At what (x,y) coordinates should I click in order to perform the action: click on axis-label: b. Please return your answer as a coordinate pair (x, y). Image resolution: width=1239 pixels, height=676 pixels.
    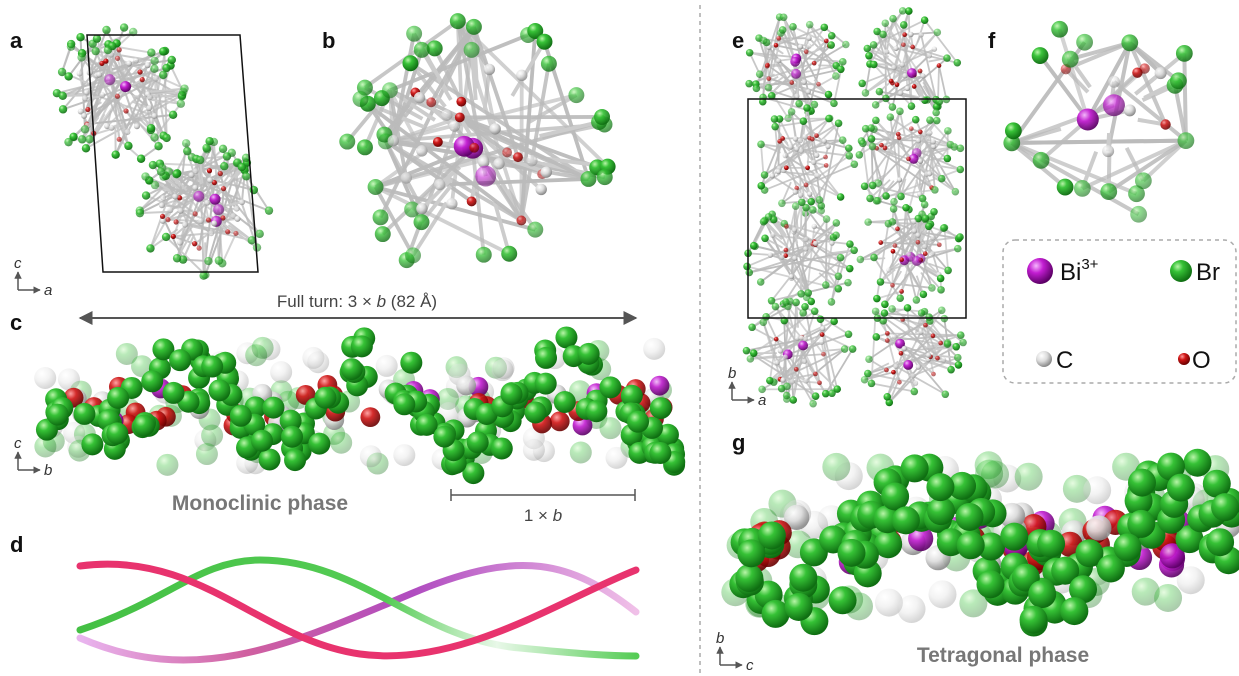
    Looking at the image, I should click on (48, 470).